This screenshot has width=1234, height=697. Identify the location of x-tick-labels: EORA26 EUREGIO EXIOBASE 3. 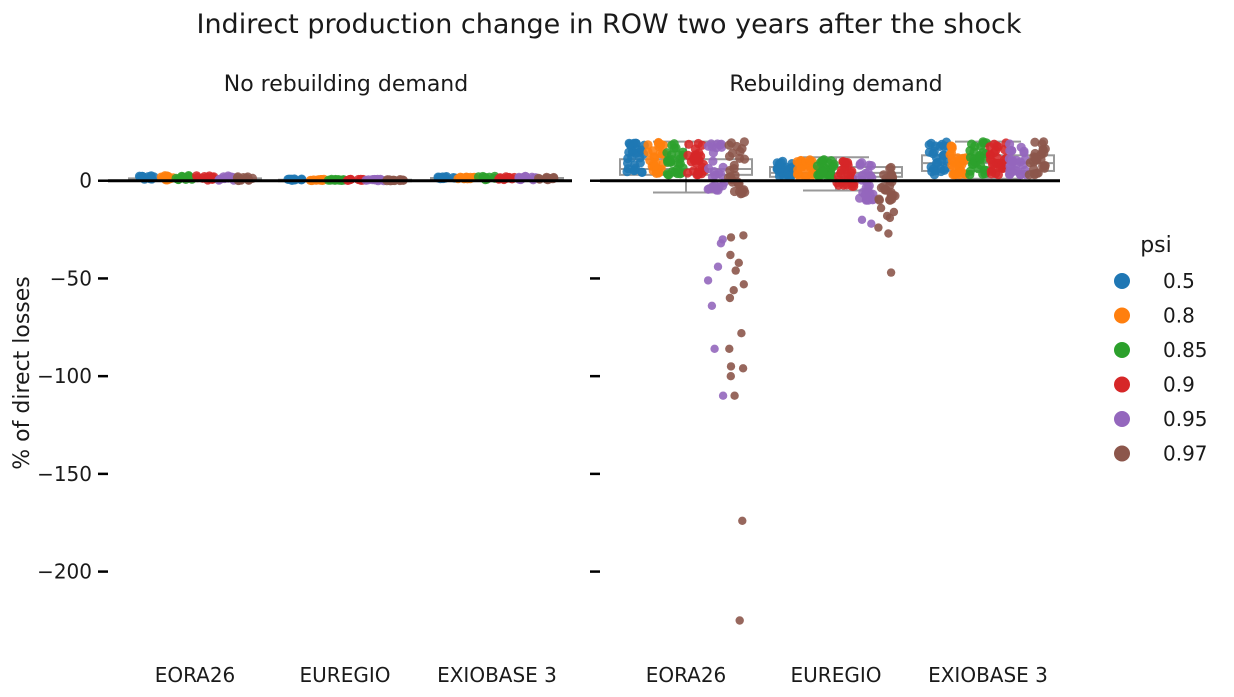
(356, 675).